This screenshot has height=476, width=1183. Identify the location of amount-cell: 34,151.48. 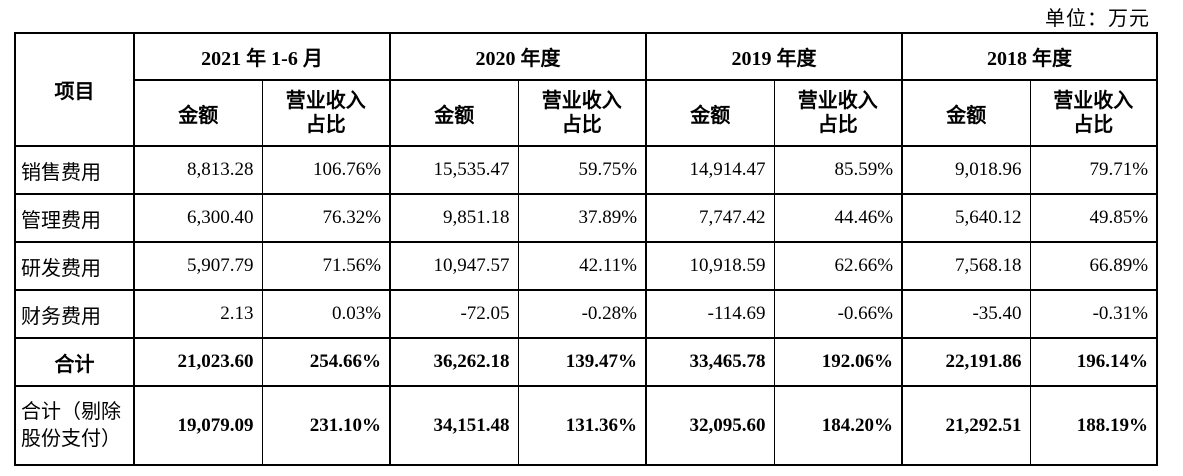
(454, 425).